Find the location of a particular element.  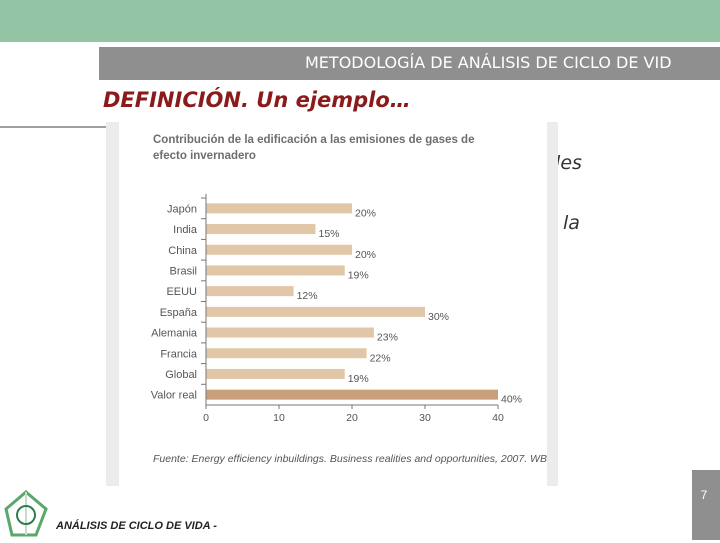

top-accent-bar is located at coordinates (360, 21).